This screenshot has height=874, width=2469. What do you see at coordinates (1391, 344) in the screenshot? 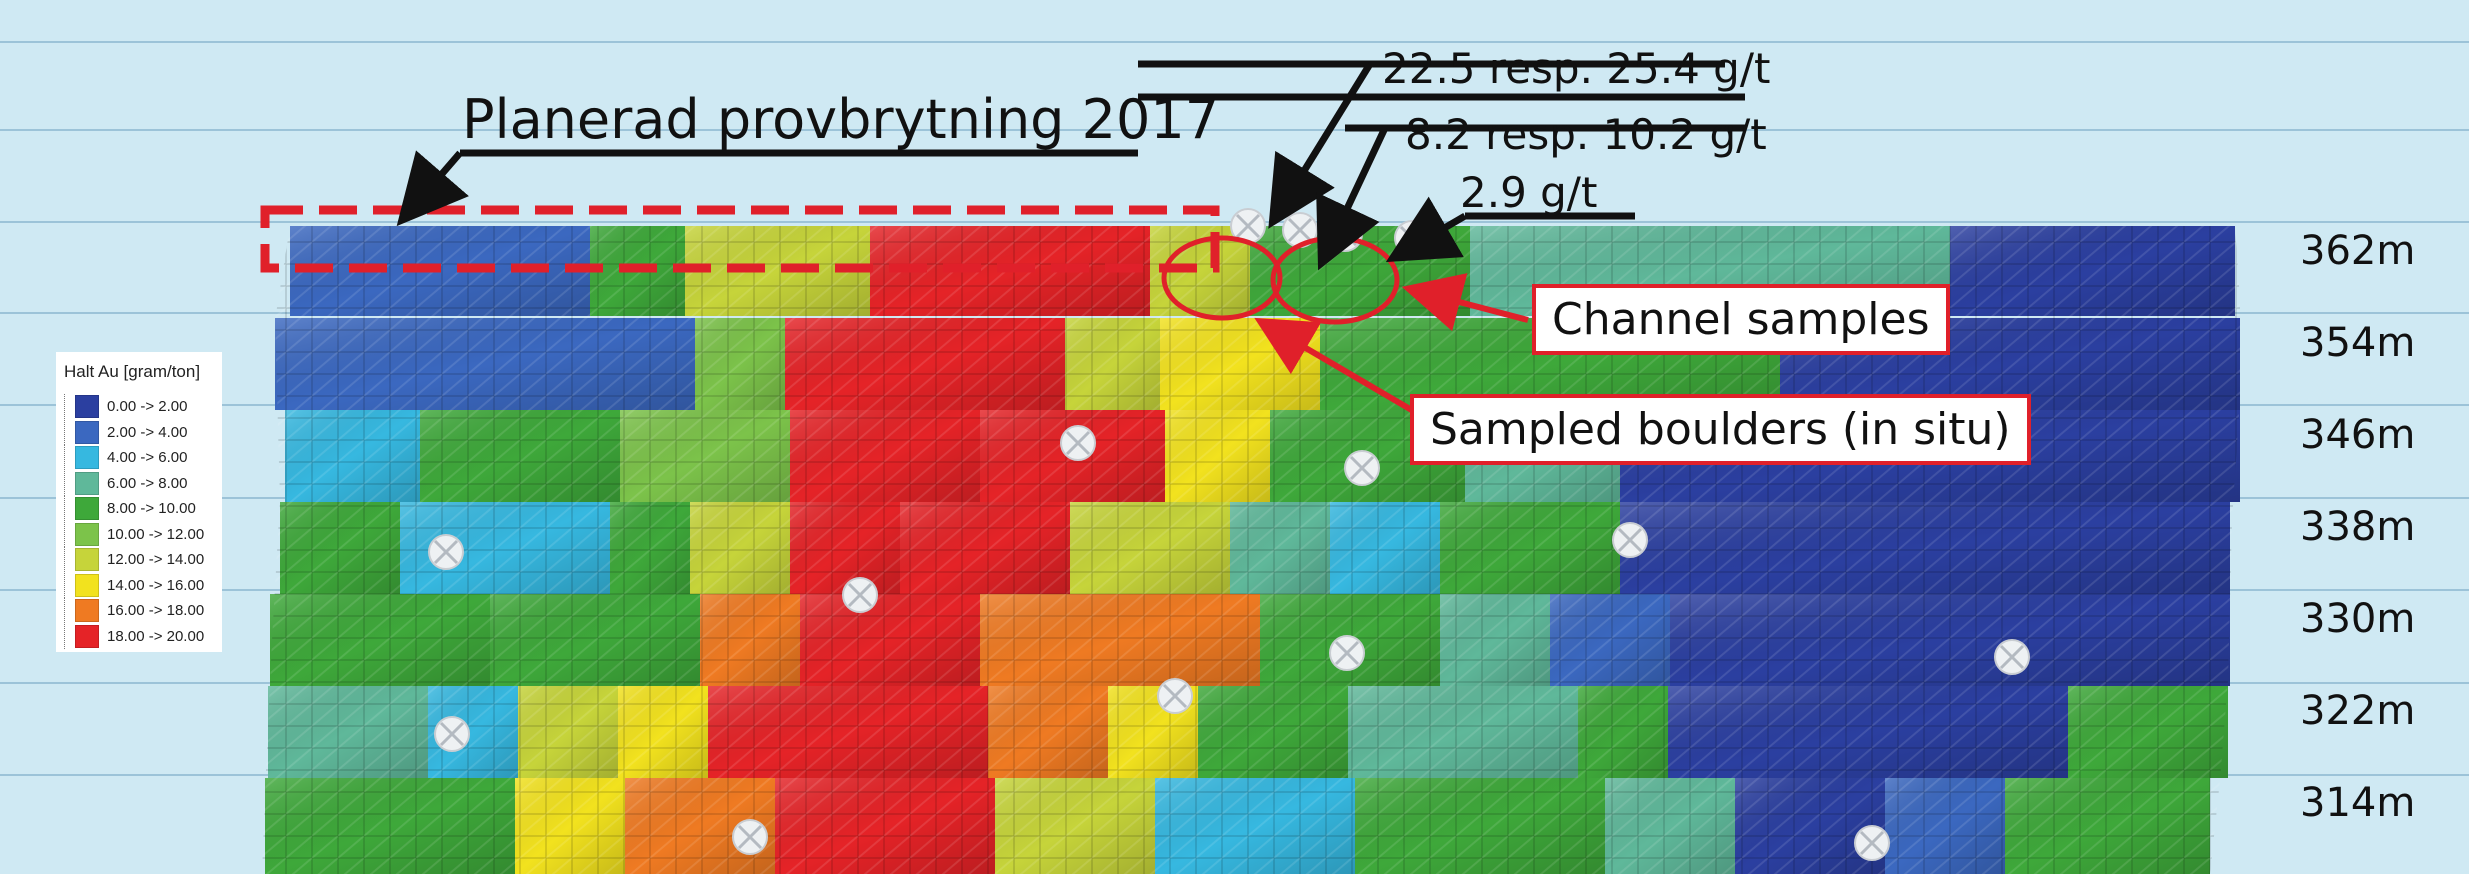
I see `red-arrows` at bounding box center [1391, 344].